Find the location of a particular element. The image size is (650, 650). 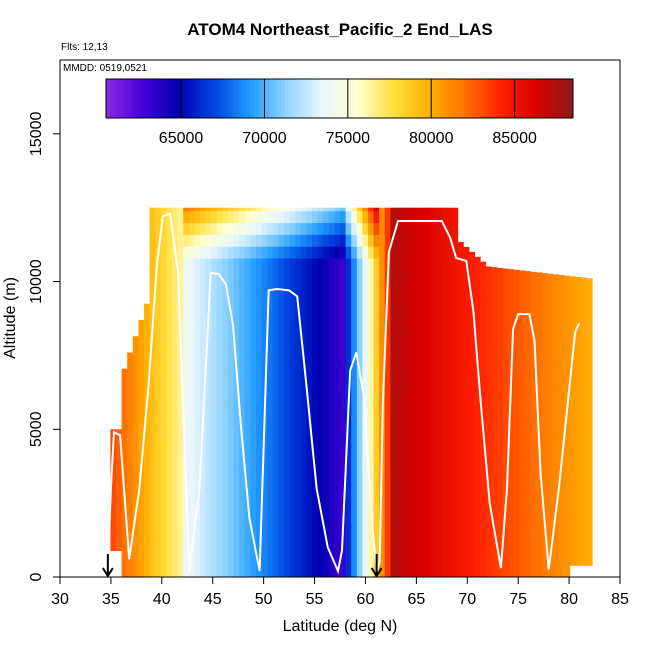

x-tick-label: 60 is located at coordinates (366, 599).